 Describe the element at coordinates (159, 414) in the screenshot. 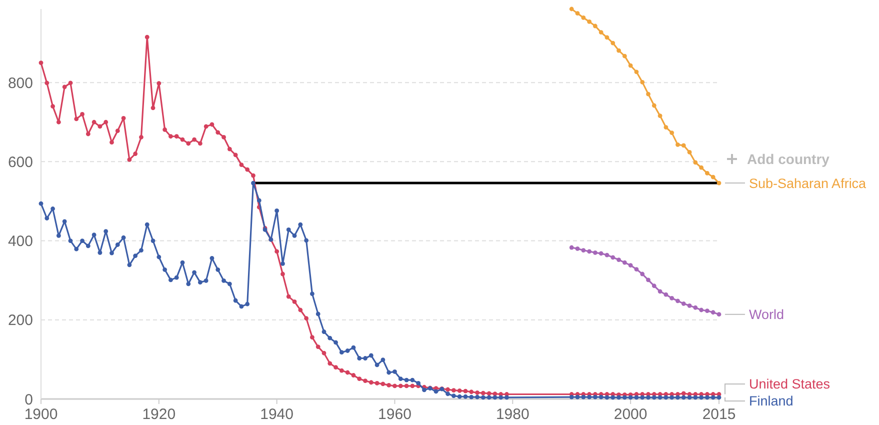

I see `x-tick-label: 1920` at that location.